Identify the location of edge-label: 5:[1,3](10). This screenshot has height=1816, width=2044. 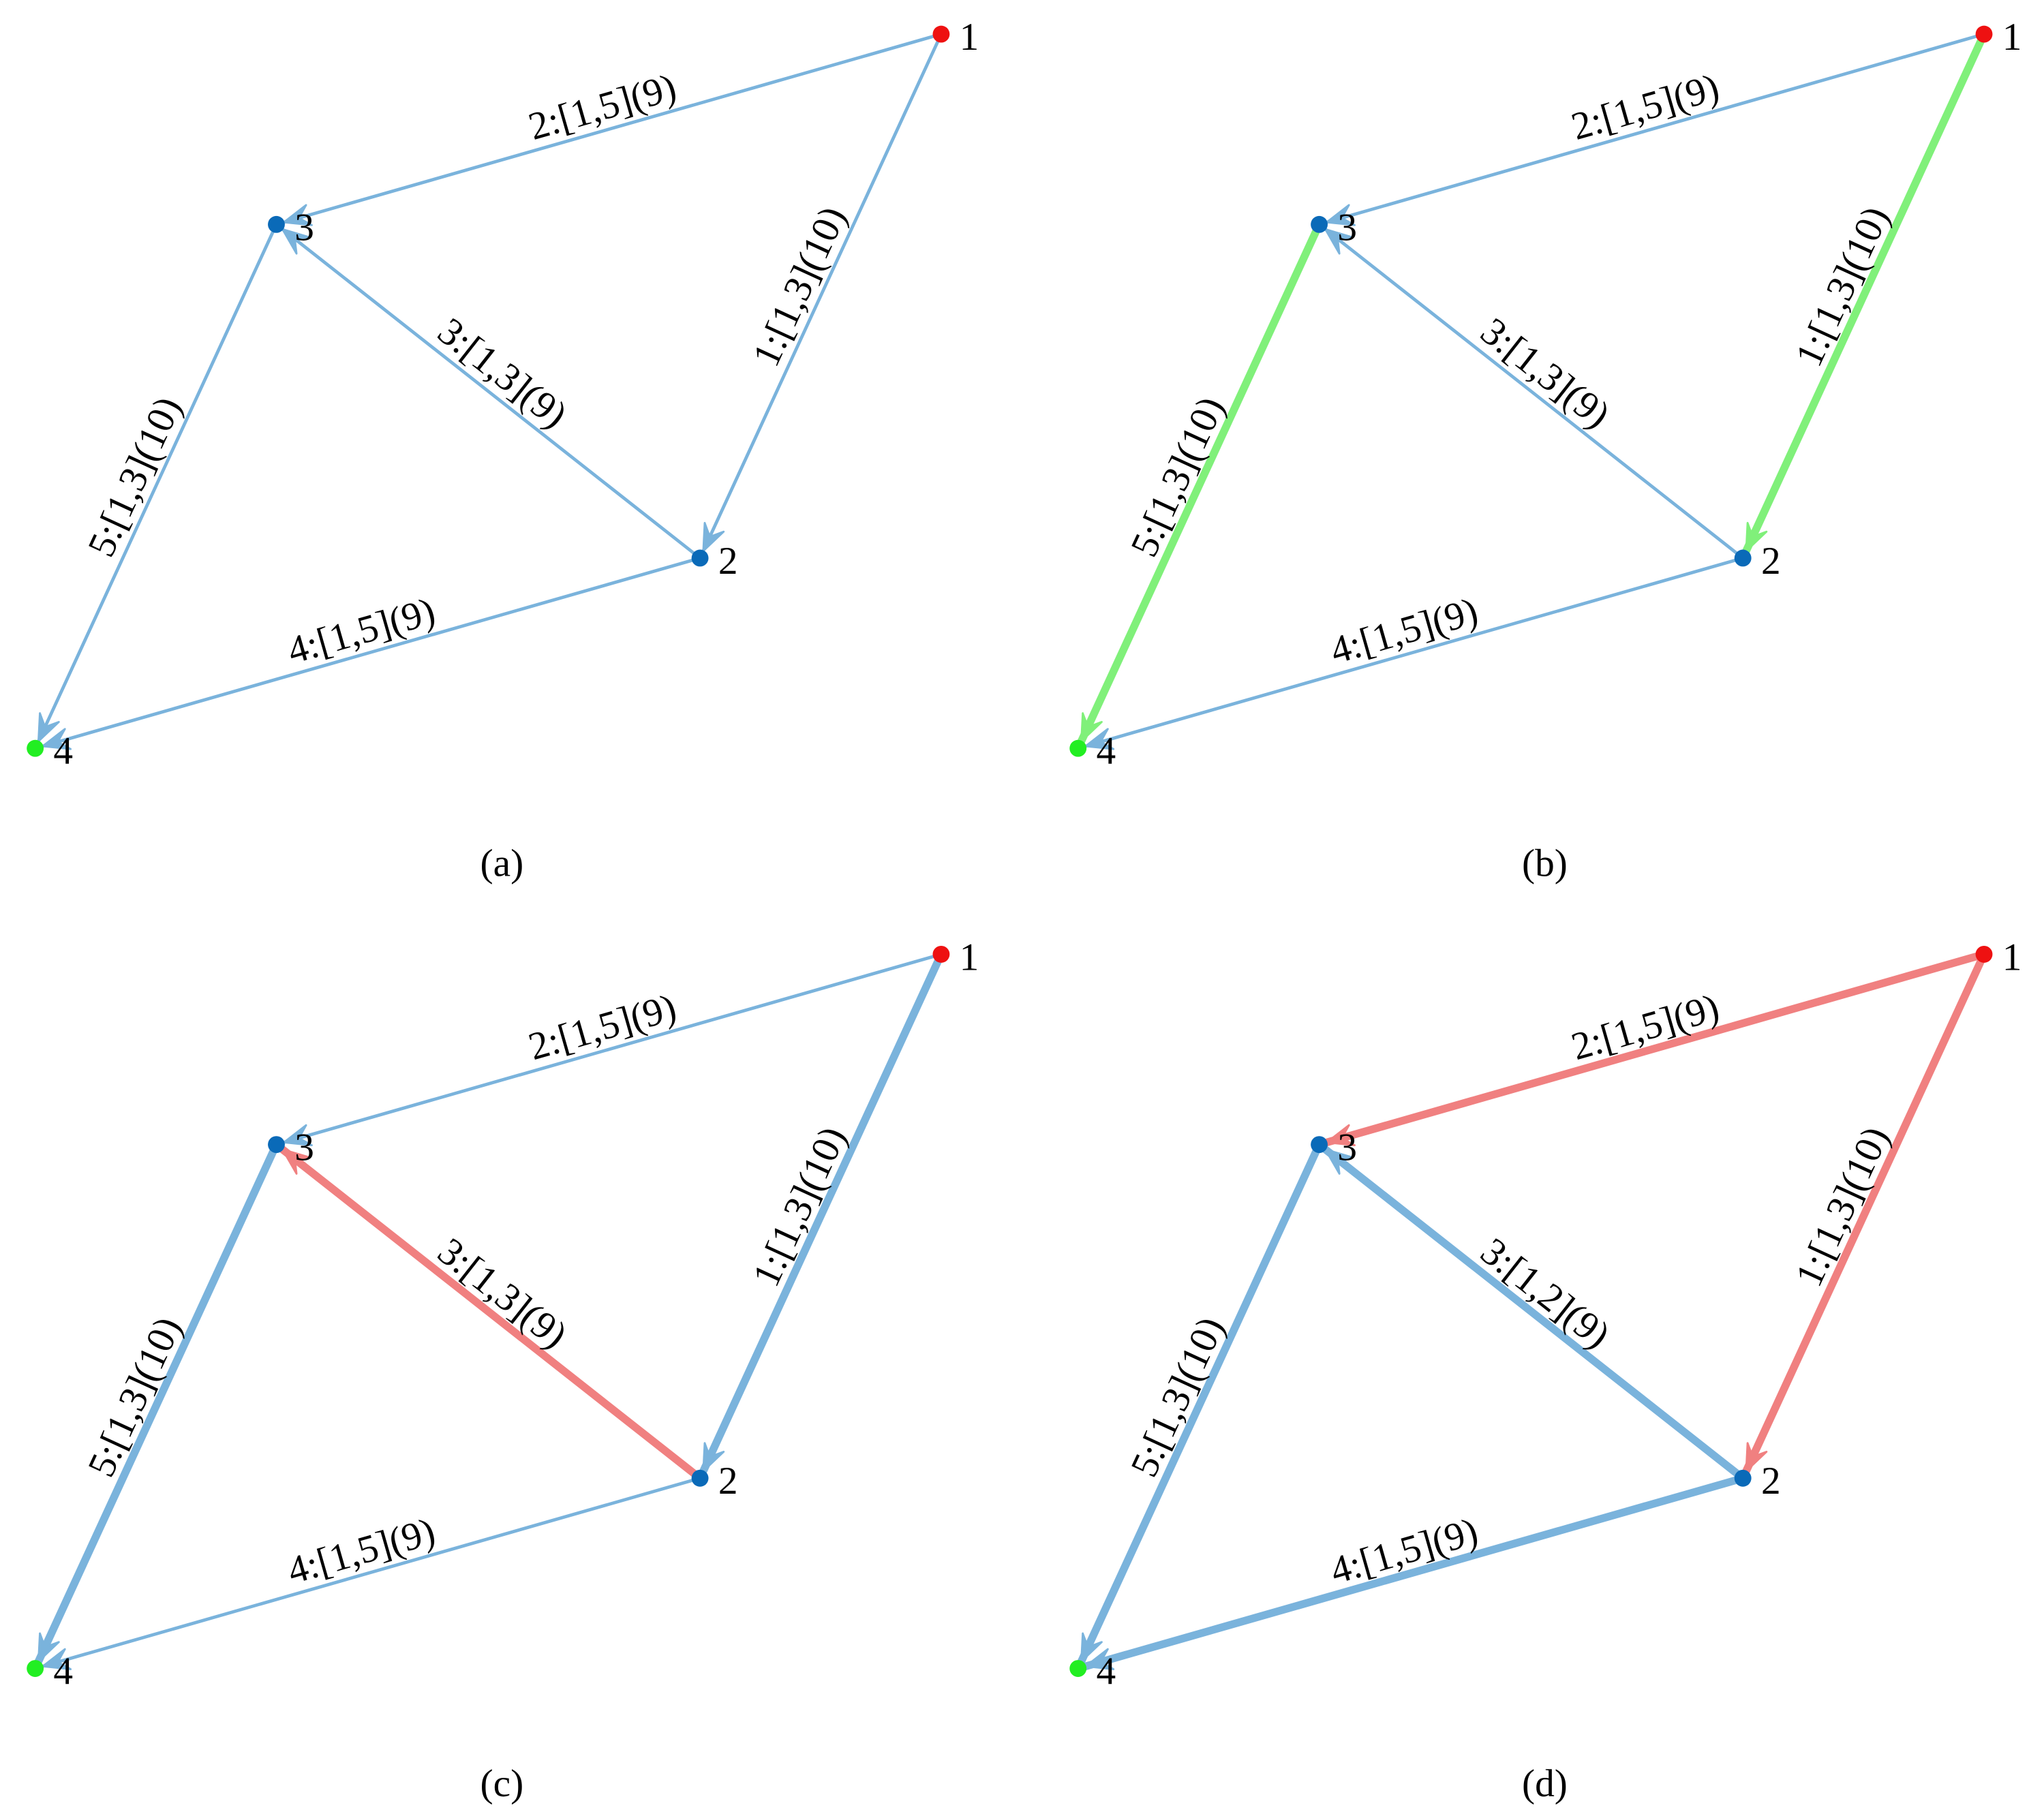
(135, 477).